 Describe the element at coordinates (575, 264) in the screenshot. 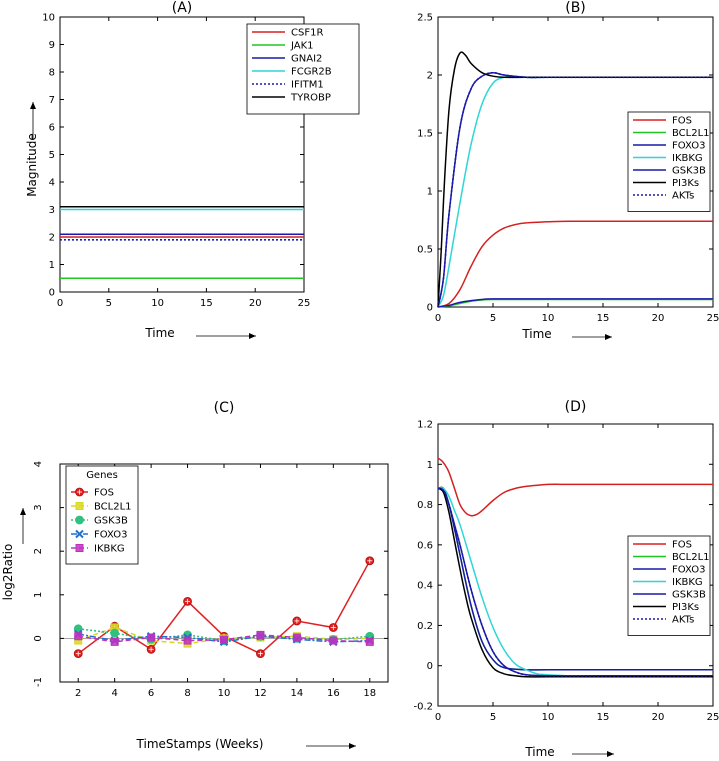

I see `panel-b-series-fos-line` at that location.